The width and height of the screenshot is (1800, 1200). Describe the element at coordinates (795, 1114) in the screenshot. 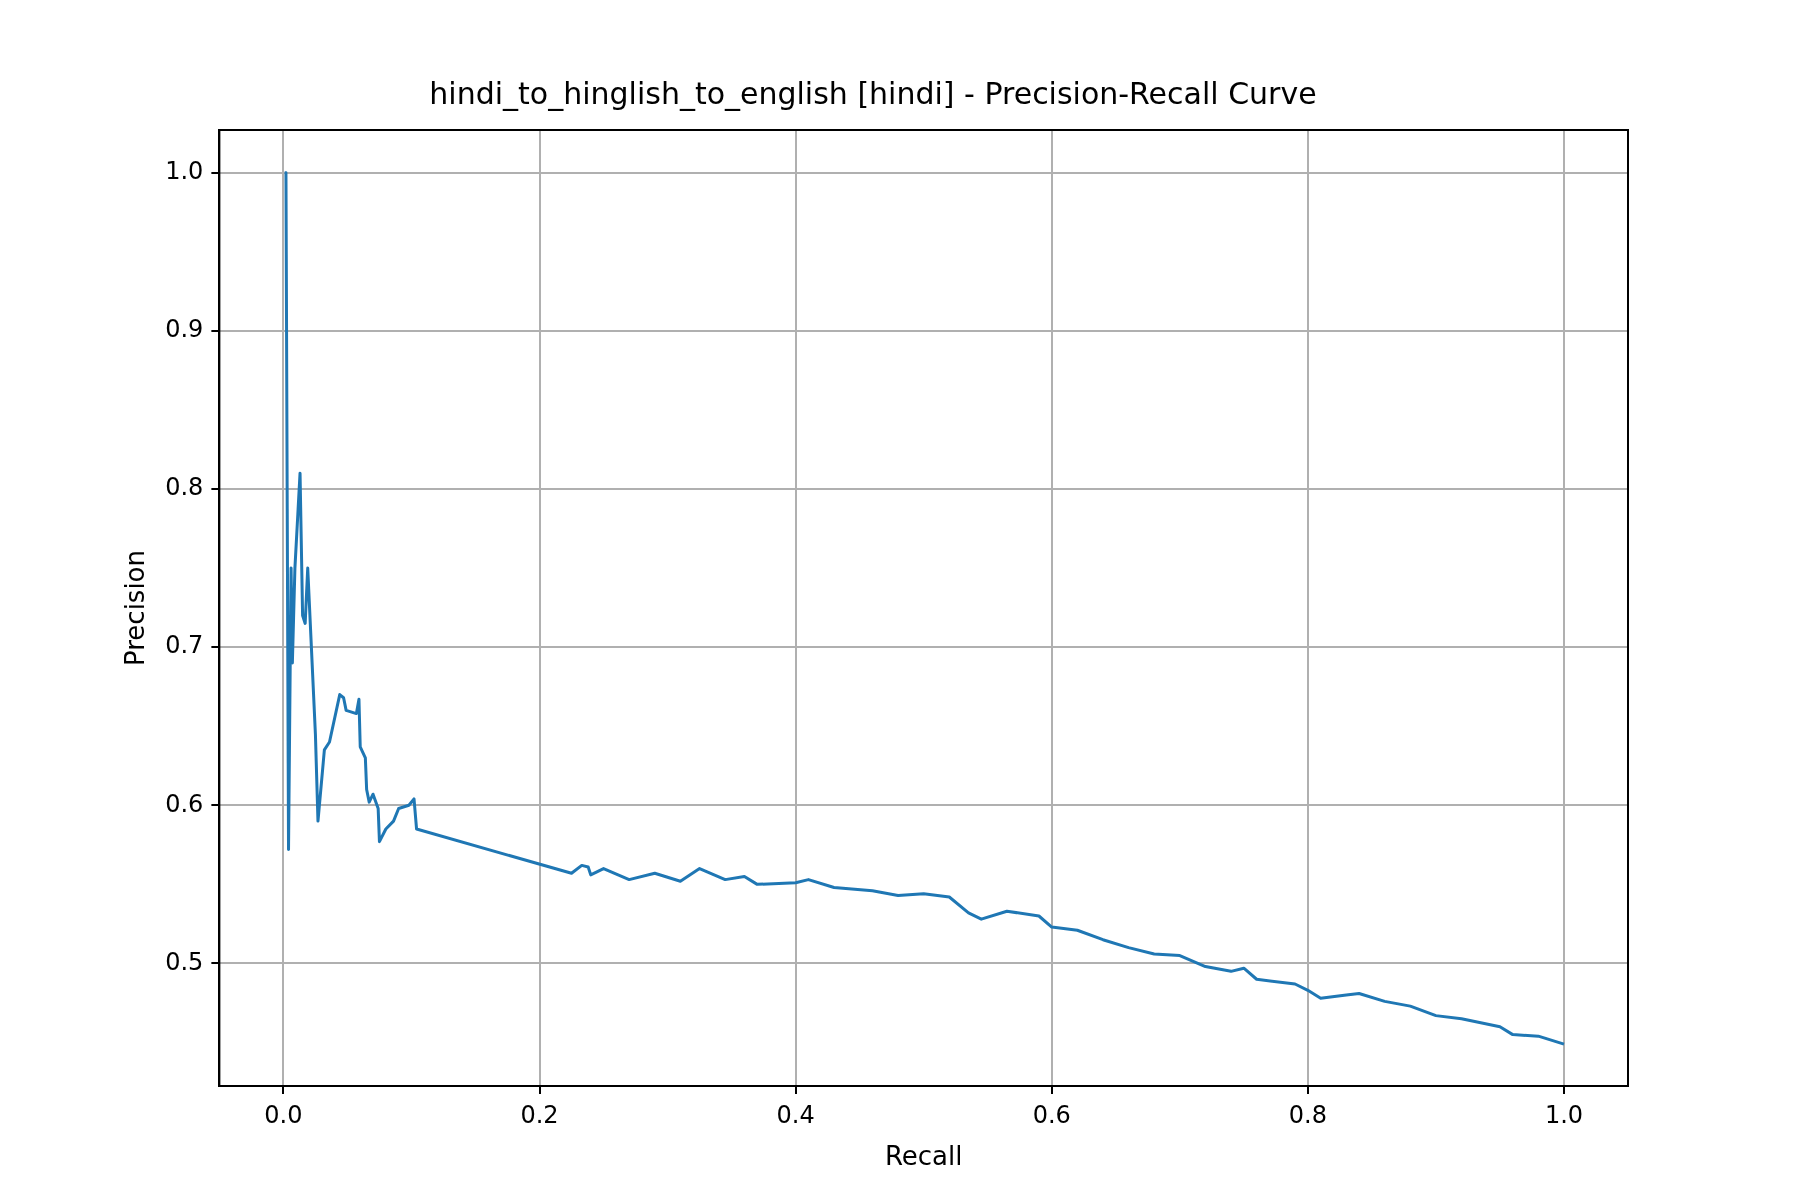

I see `x-tick-label: 0.4` at that location.